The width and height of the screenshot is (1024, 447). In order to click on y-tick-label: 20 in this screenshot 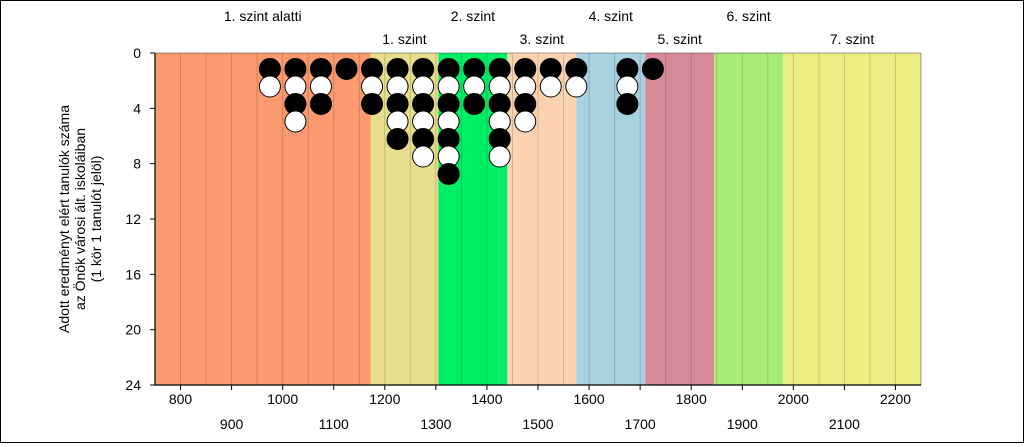, I will do `click(133, 330)`.